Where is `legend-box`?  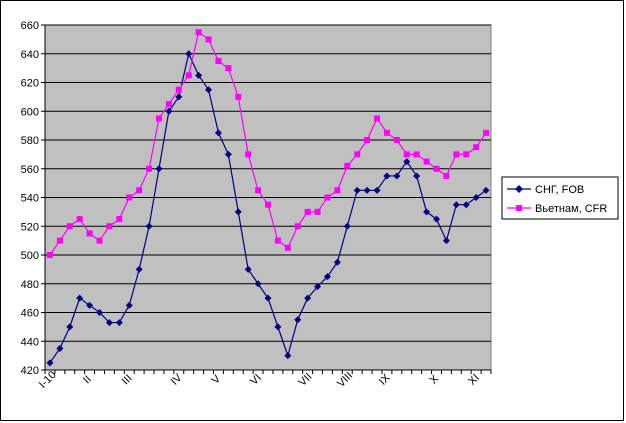
legend-box is located at coordinates (560, 198).